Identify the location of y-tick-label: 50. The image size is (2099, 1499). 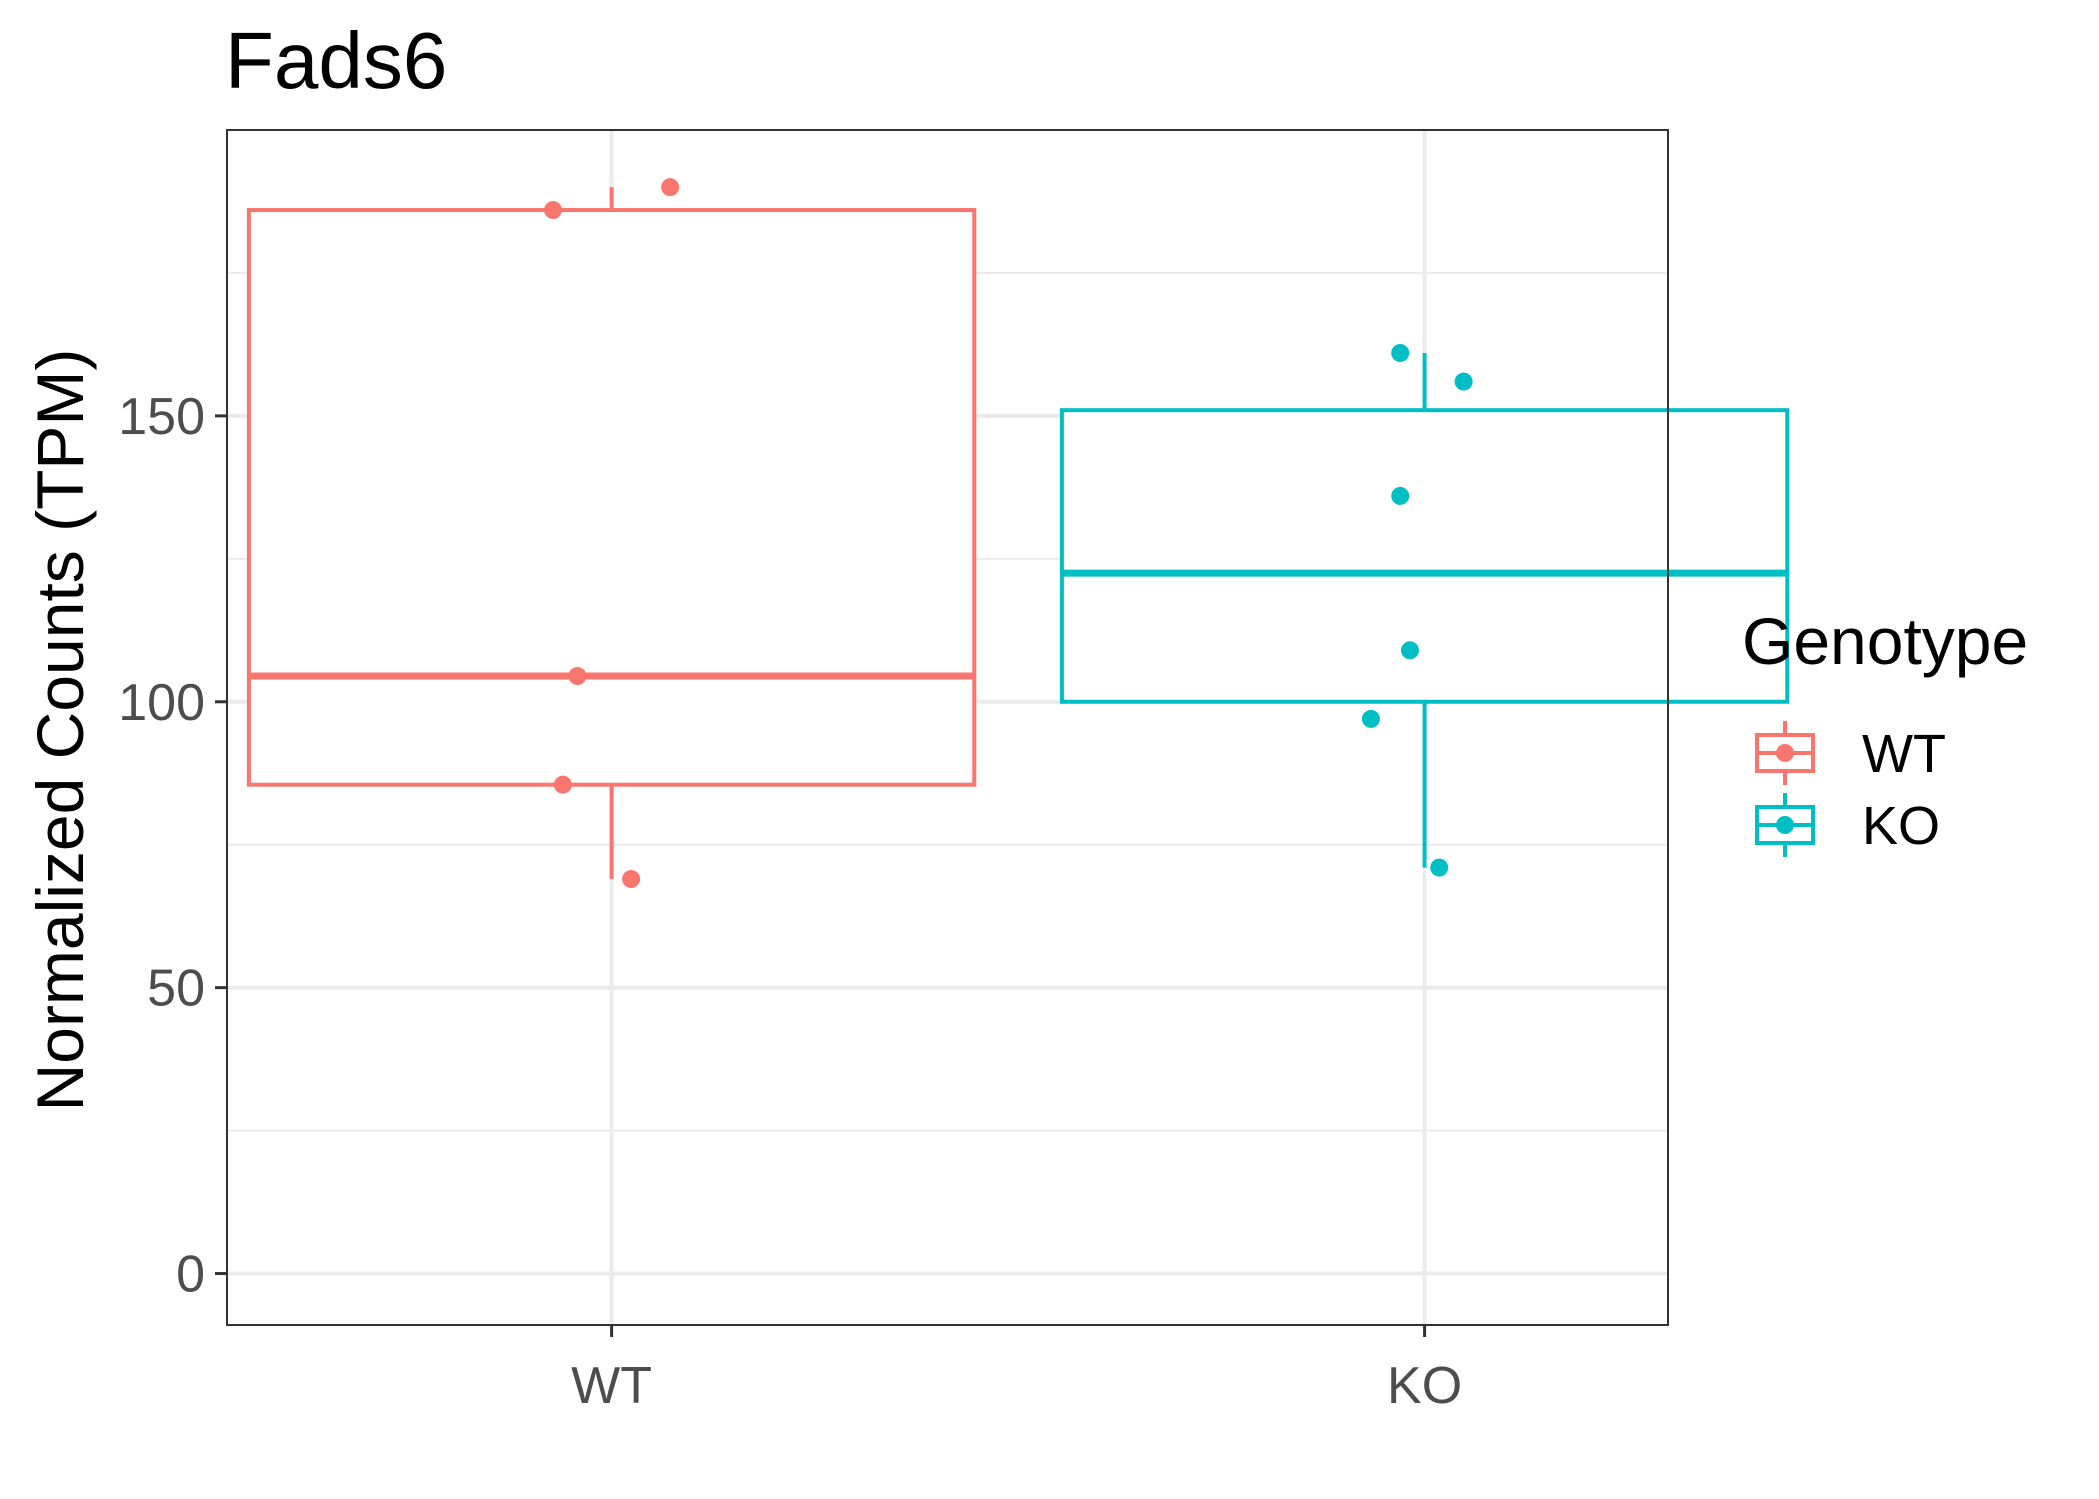
(176, 989).